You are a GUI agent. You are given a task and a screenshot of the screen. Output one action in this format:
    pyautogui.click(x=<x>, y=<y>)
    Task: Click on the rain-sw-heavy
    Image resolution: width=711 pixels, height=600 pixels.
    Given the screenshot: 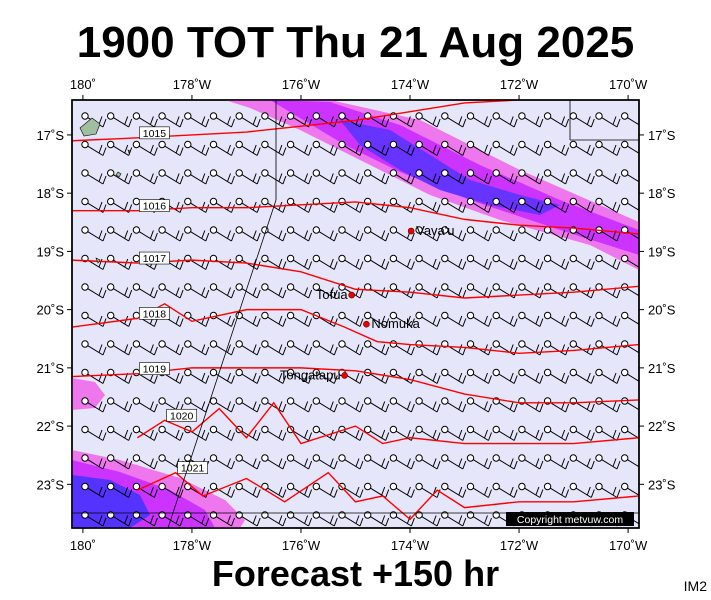 What is the action you would take?
    pyautogui.click(x=111, y=501)
    